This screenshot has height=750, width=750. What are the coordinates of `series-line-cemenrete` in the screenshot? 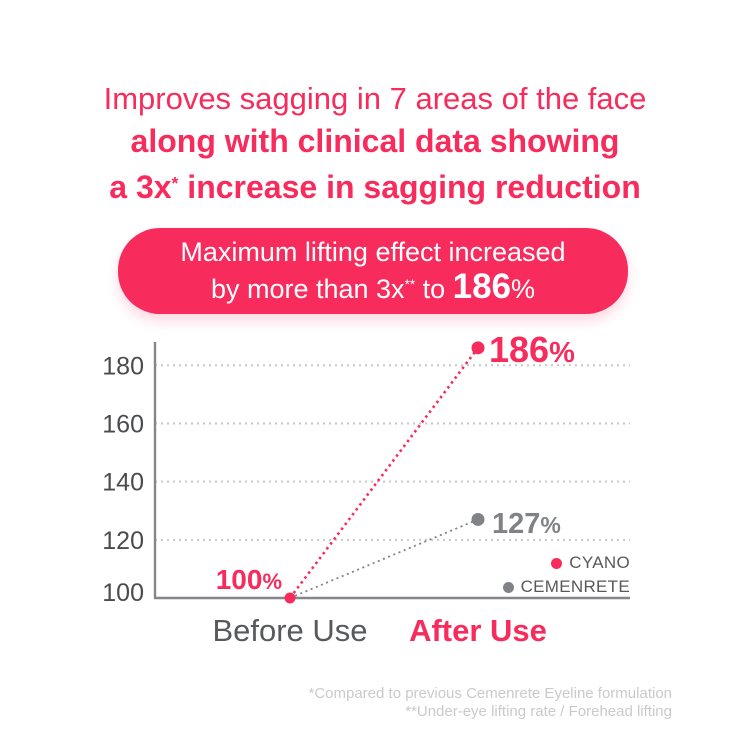 It's located at (384, 558).